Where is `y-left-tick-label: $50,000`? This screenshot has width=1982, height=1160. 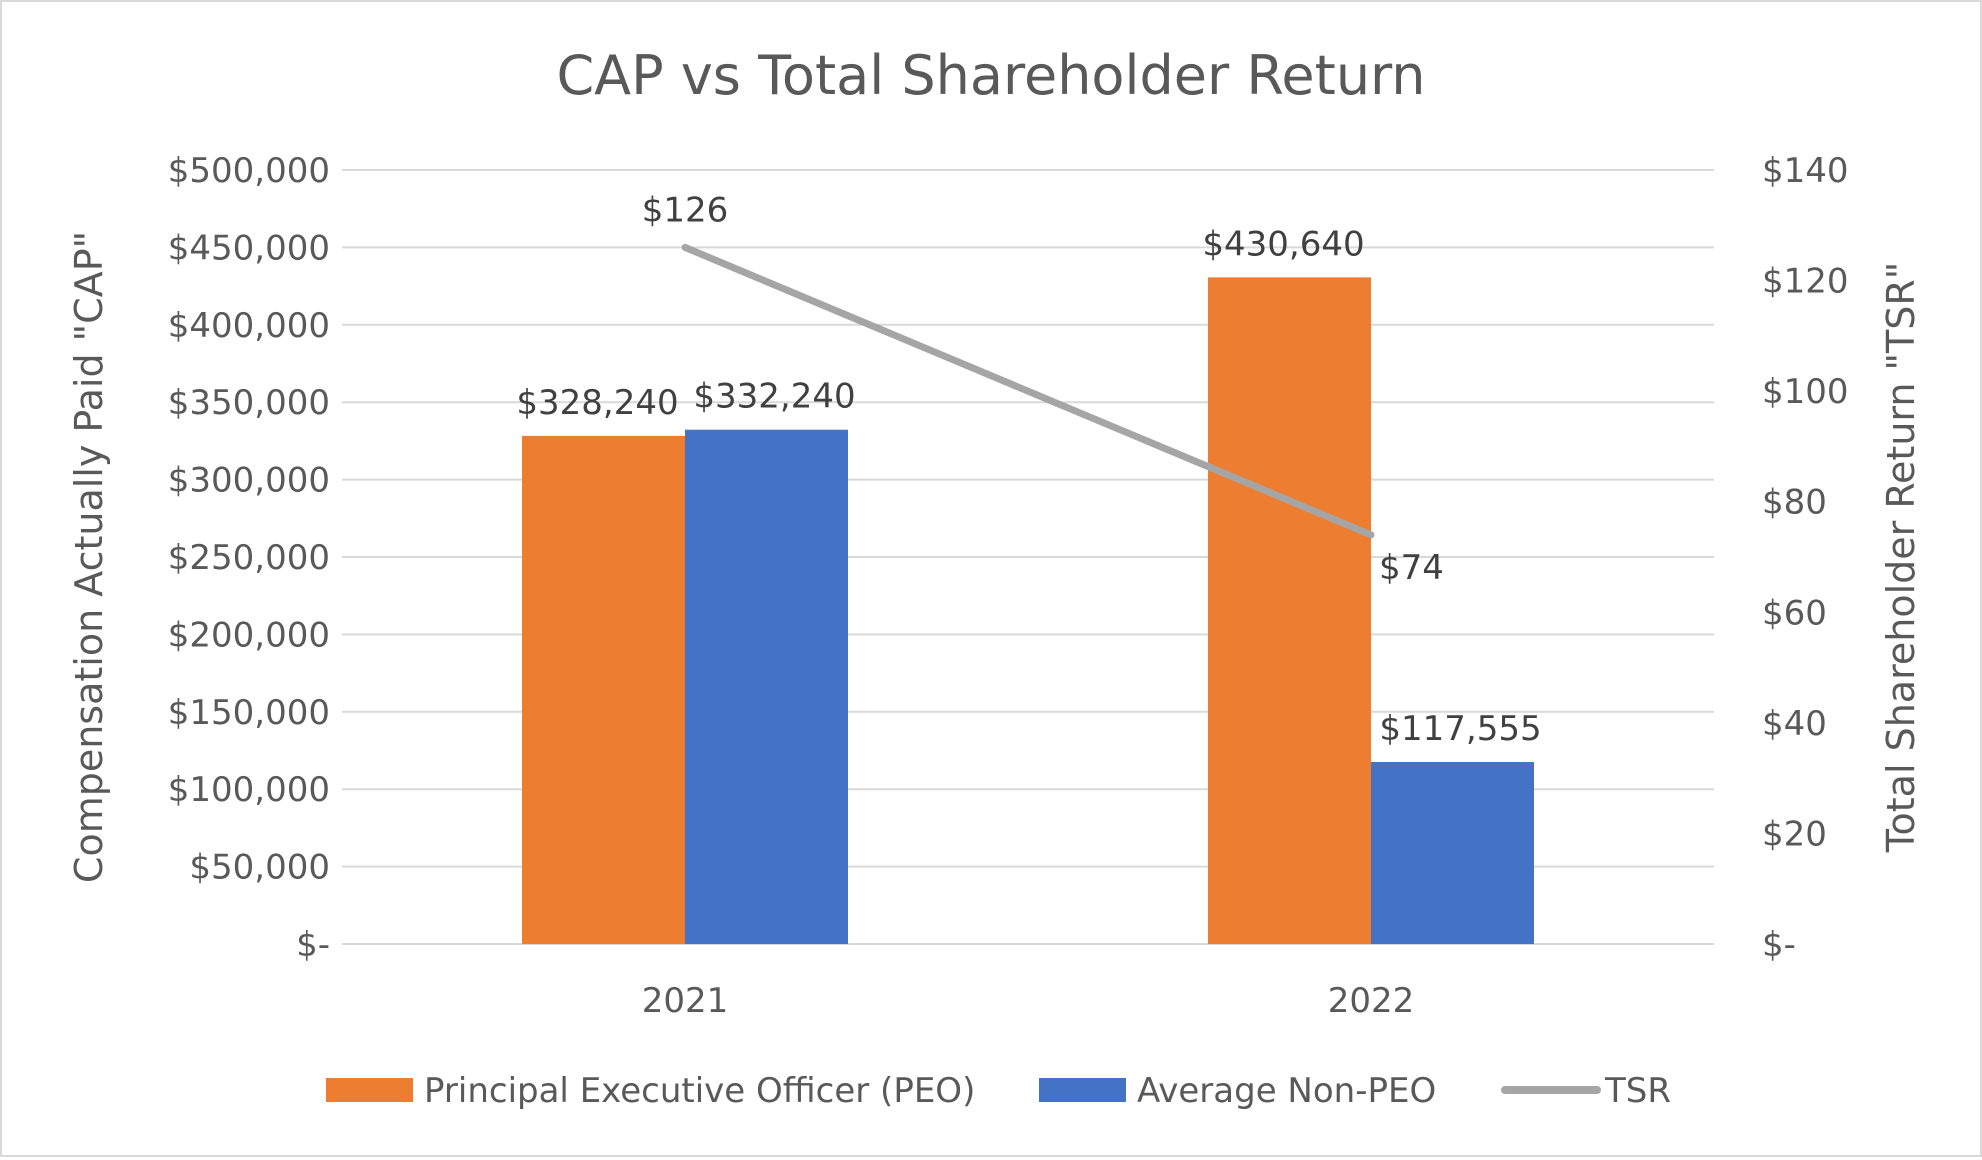
y-left-tick-label: $50,000 is located at coordinates (259, 868).